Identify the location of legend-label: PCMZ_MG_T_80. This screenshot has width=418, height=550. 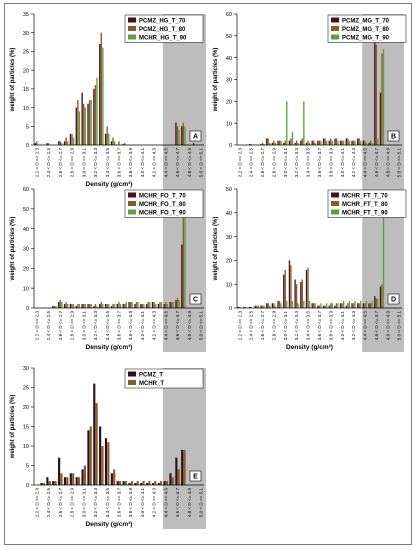
(366, 30).